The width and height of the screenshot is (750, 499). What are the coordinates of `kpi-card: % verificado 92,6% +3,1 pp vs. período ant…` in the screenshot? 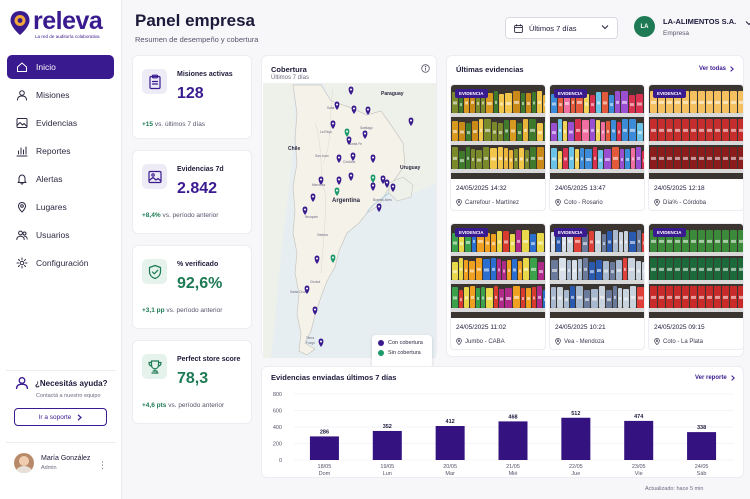 It's located at (192, 287).